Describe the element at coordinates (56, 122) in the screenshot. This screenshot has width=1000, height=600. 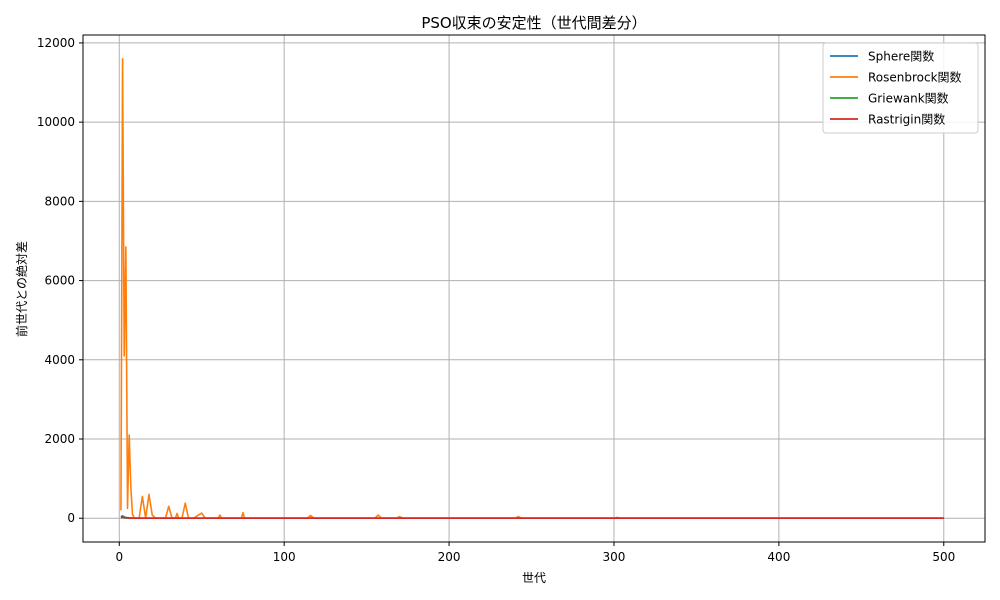
I see `y-tick-label: 10000` at that location.